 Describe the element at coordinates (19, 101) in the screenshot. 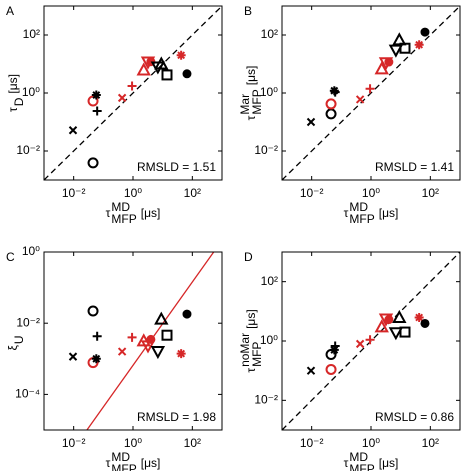

I see `label-subscript: D` at that location.